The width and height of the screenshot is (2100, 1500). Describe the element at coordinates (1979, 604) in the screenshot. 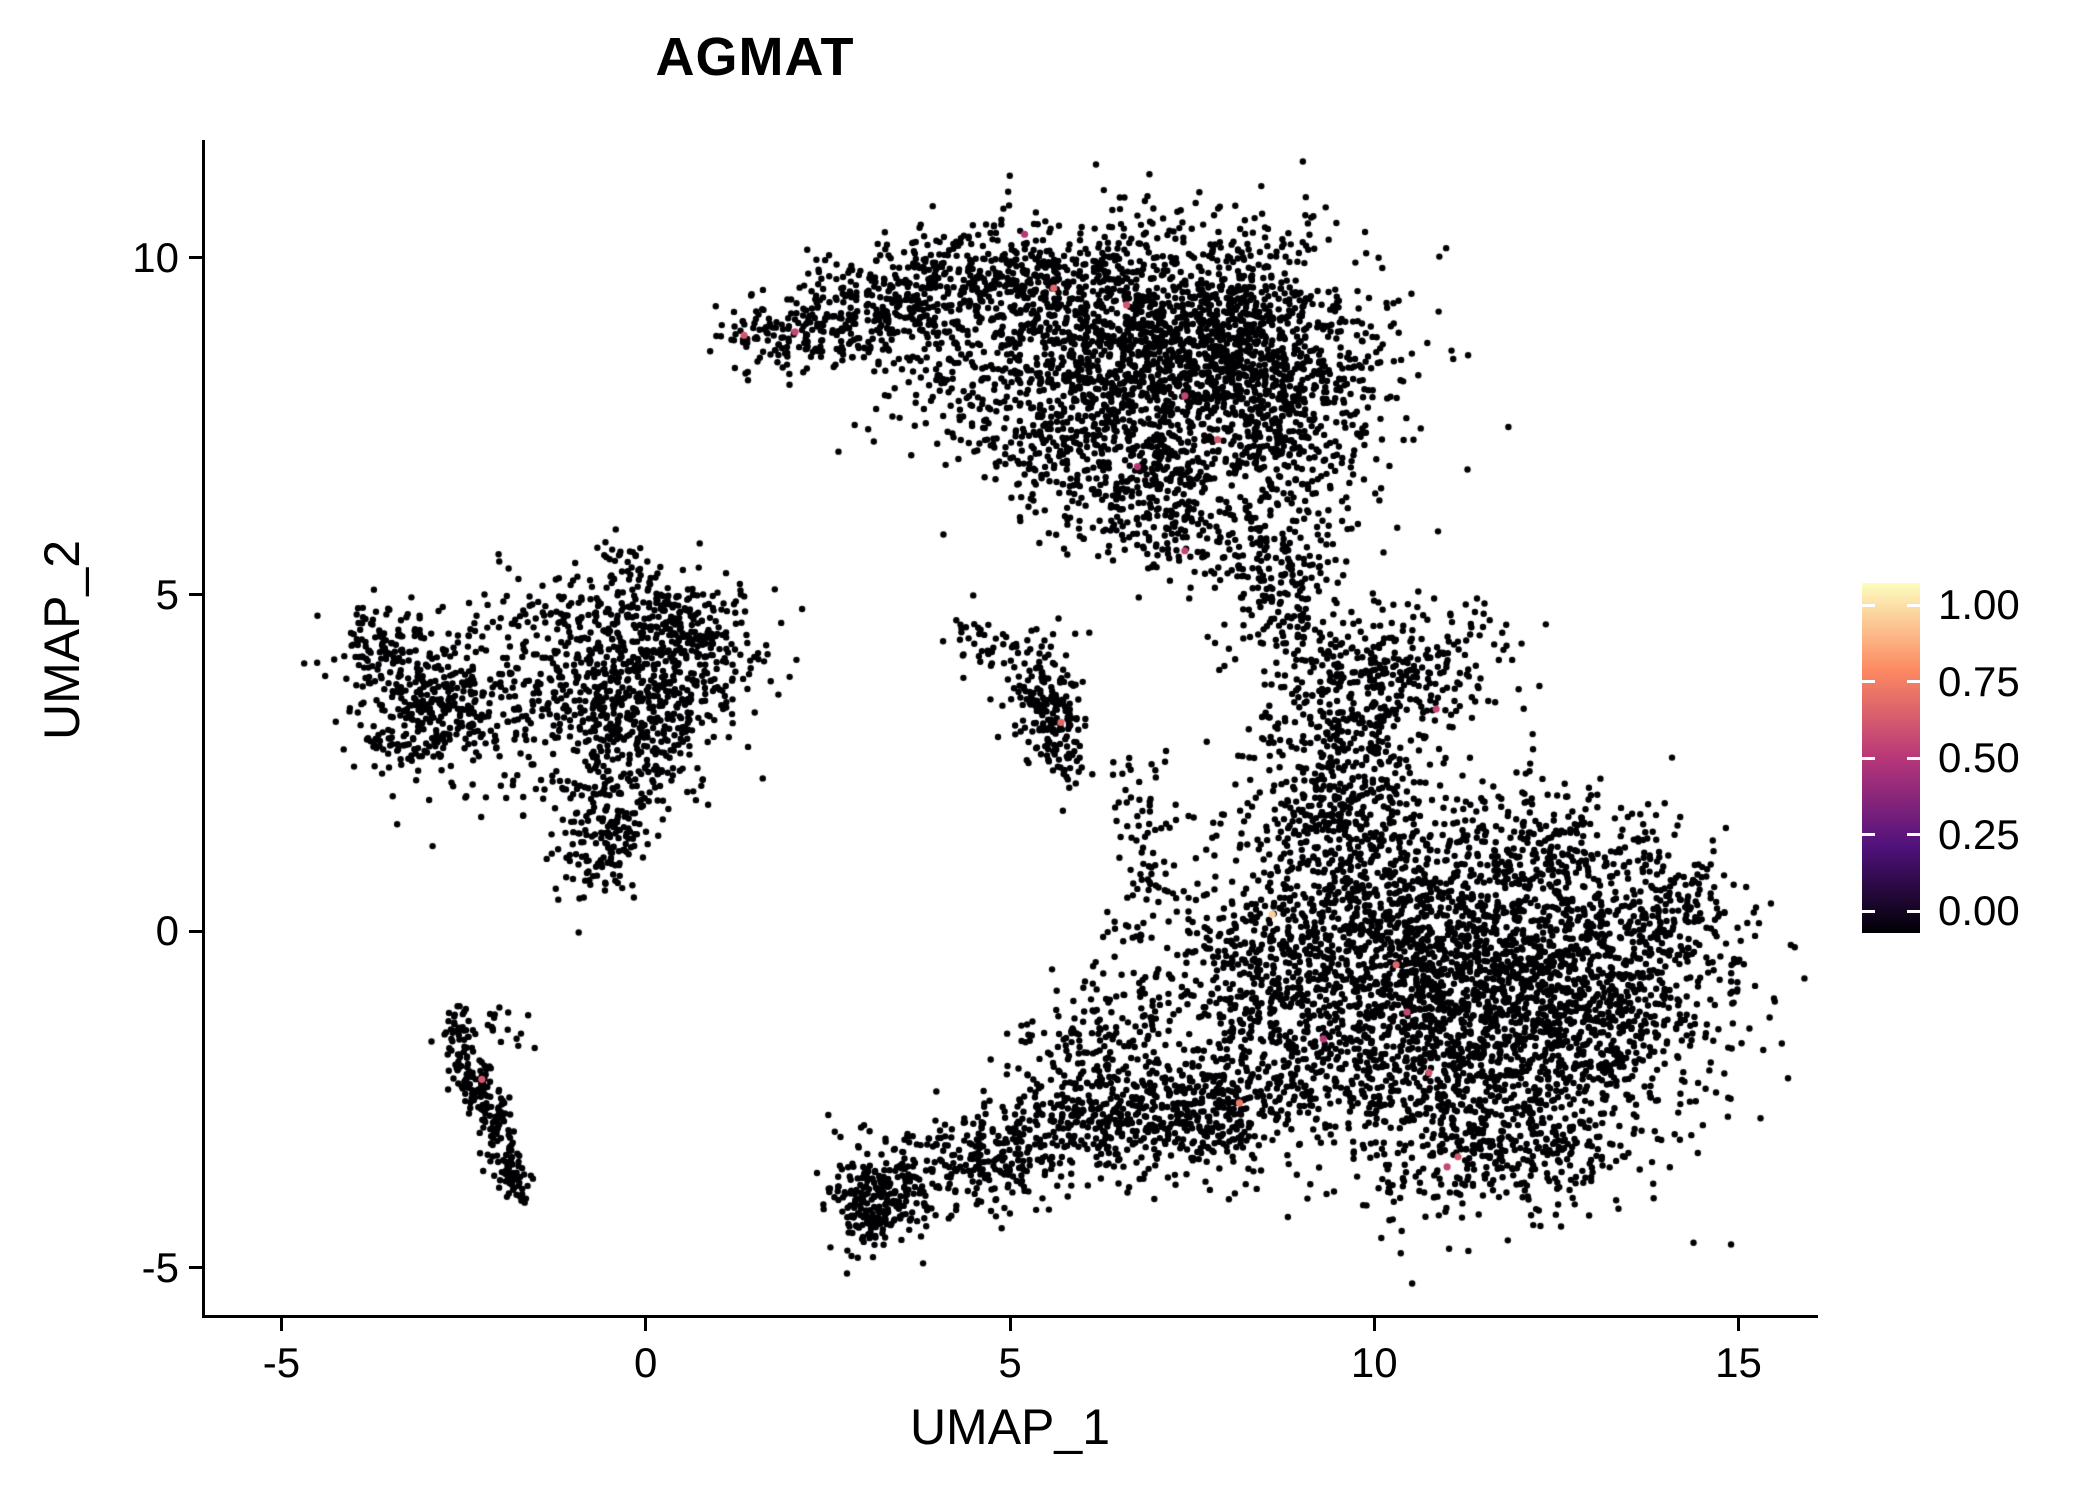

I see `colorbar-tick-label: 1.00` at that location.